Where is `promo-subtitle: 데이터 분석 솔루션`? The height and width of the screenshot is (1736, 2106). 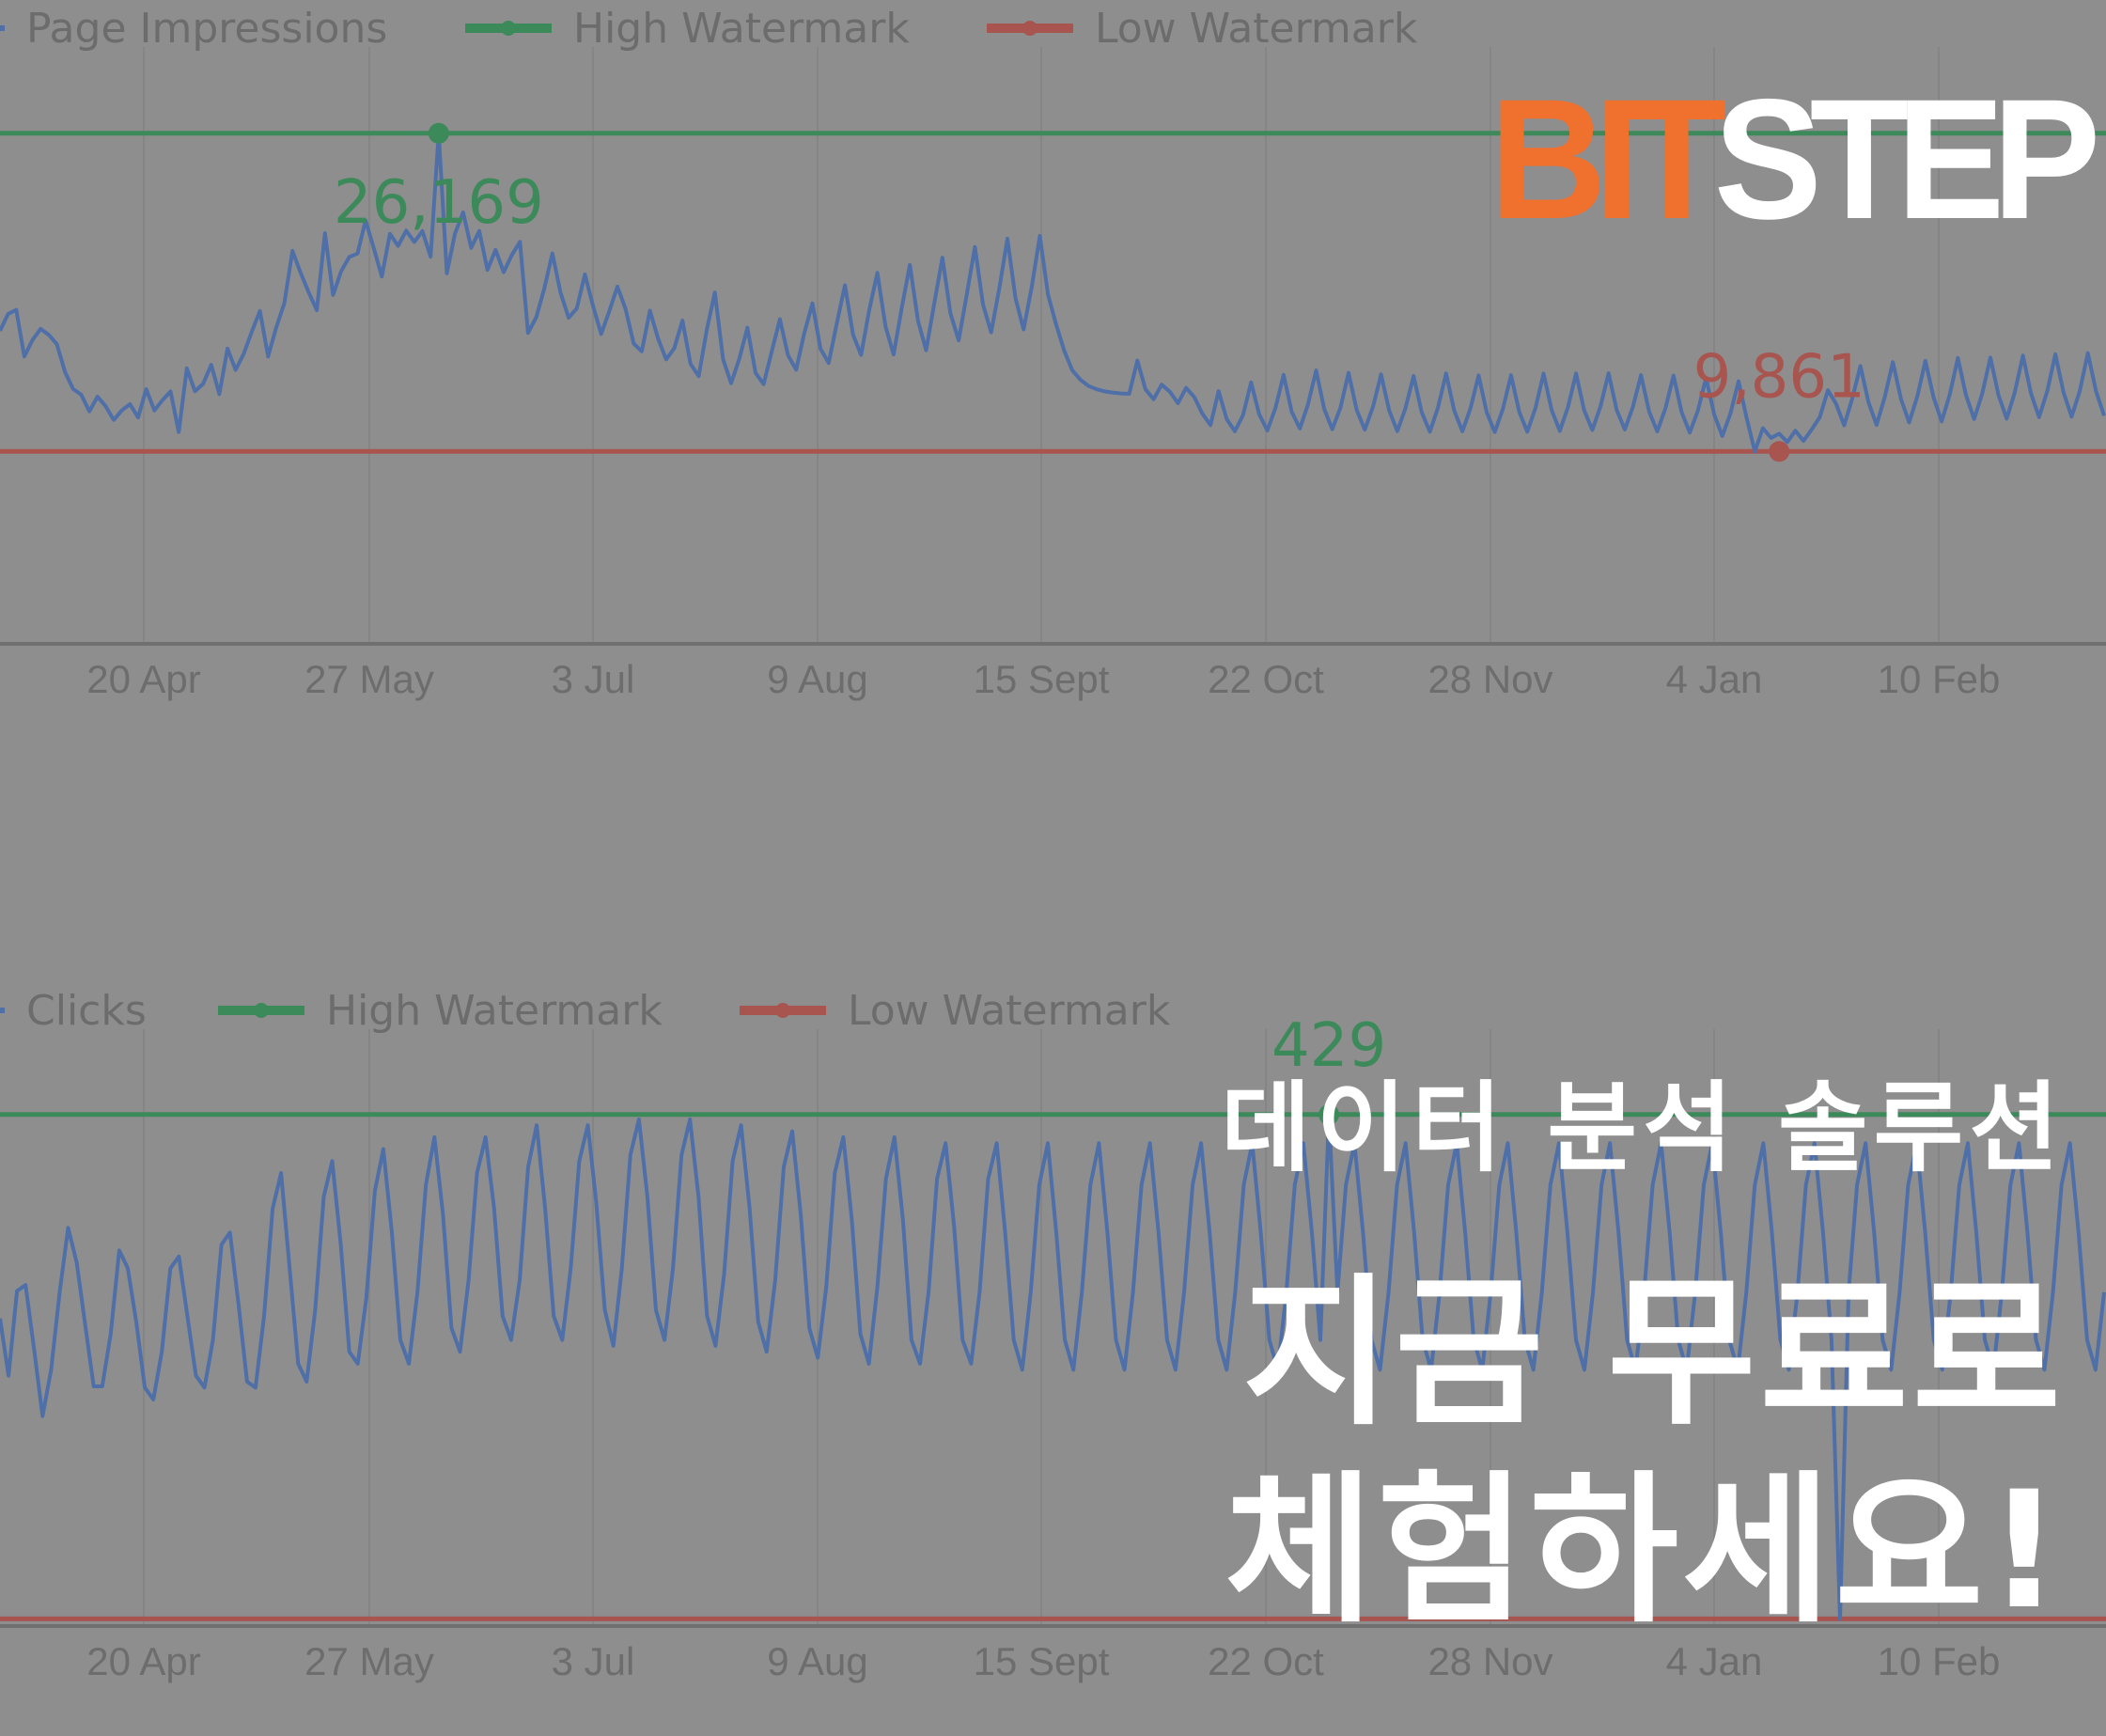 promo-subtitle: 데이터 분석 솔루션 is located at coordinates (1643, 1119).